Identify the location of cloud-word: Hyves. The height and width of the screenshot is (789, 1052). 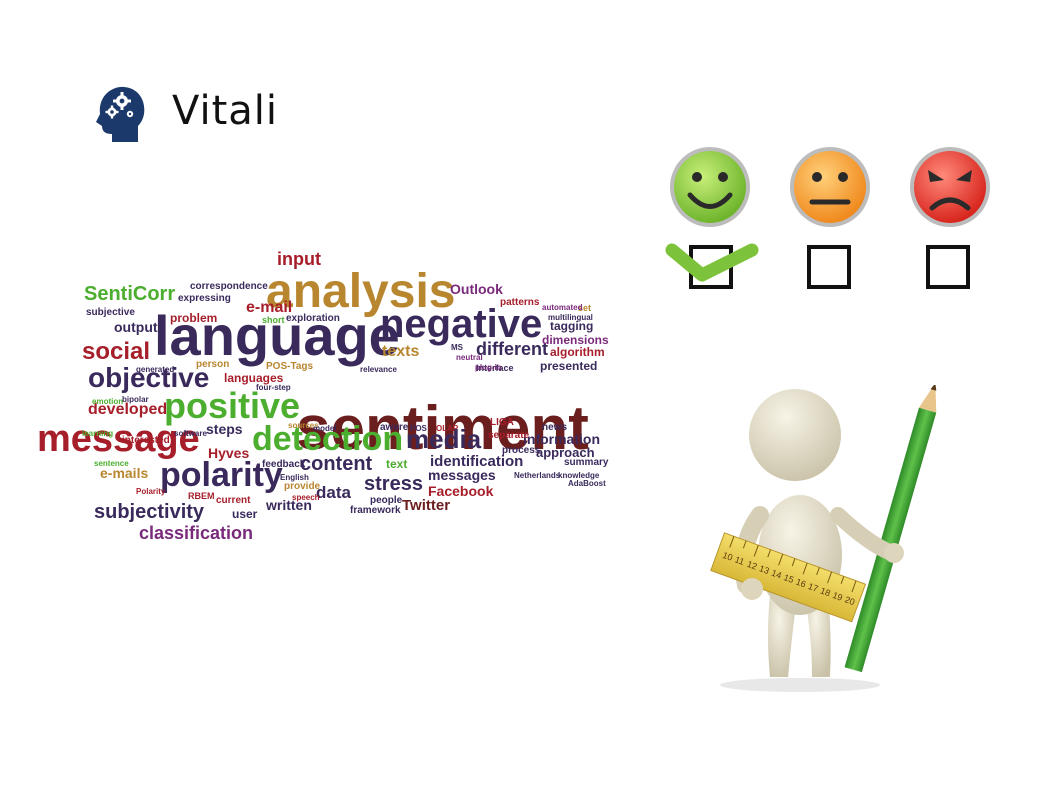
(229, 453).